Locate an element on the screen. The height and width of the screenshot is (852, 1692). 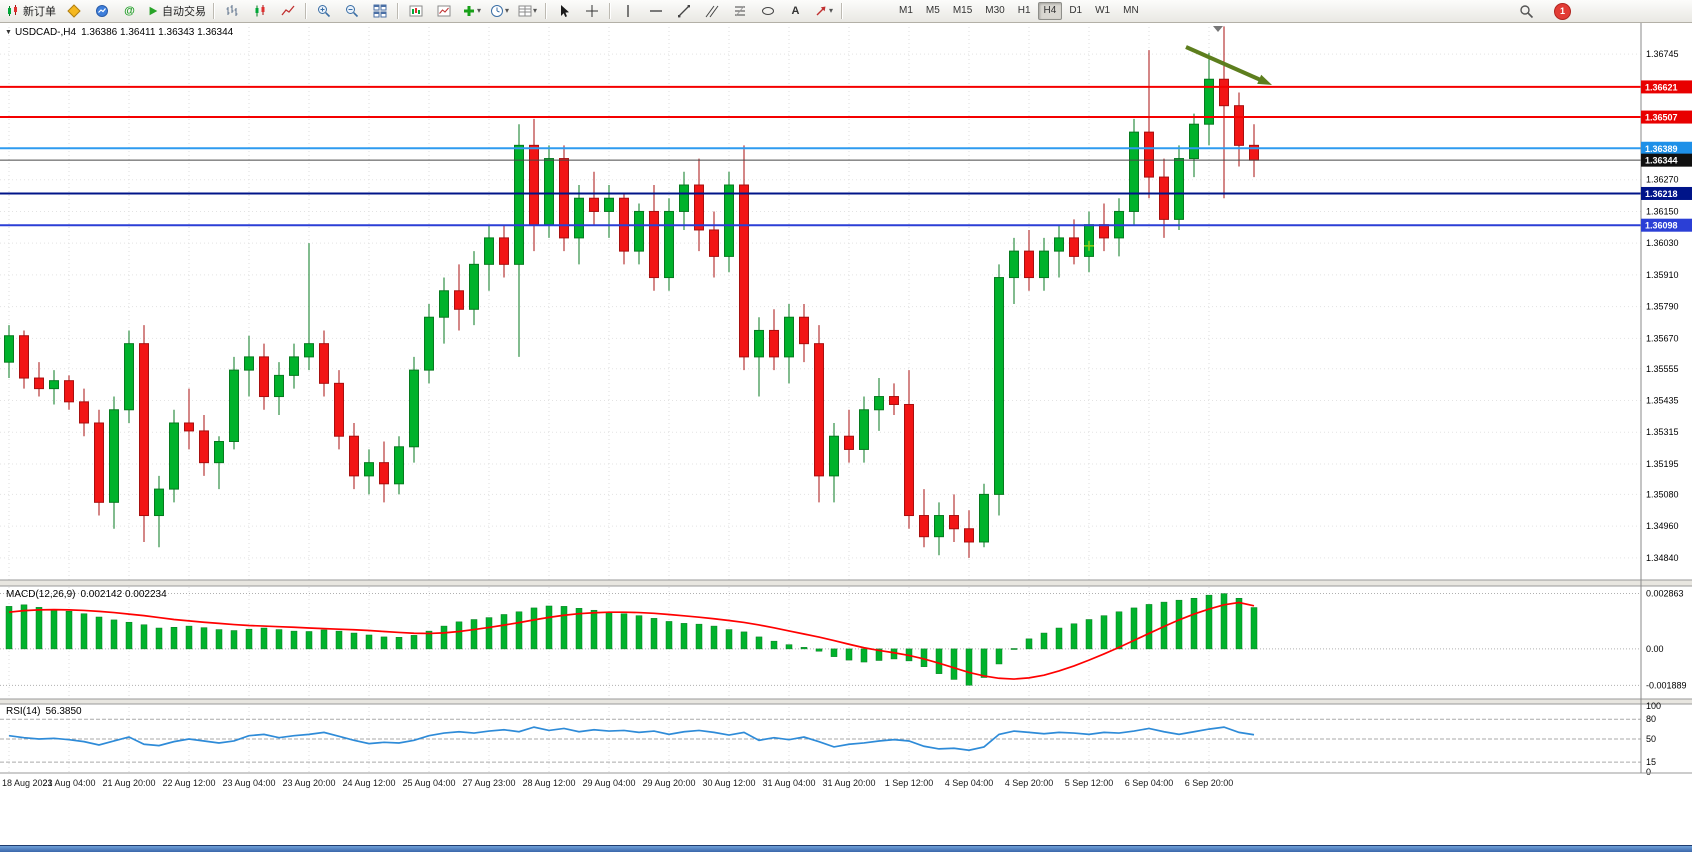
autotrading-label: 自动交易 is located at coordinates (184, 12).